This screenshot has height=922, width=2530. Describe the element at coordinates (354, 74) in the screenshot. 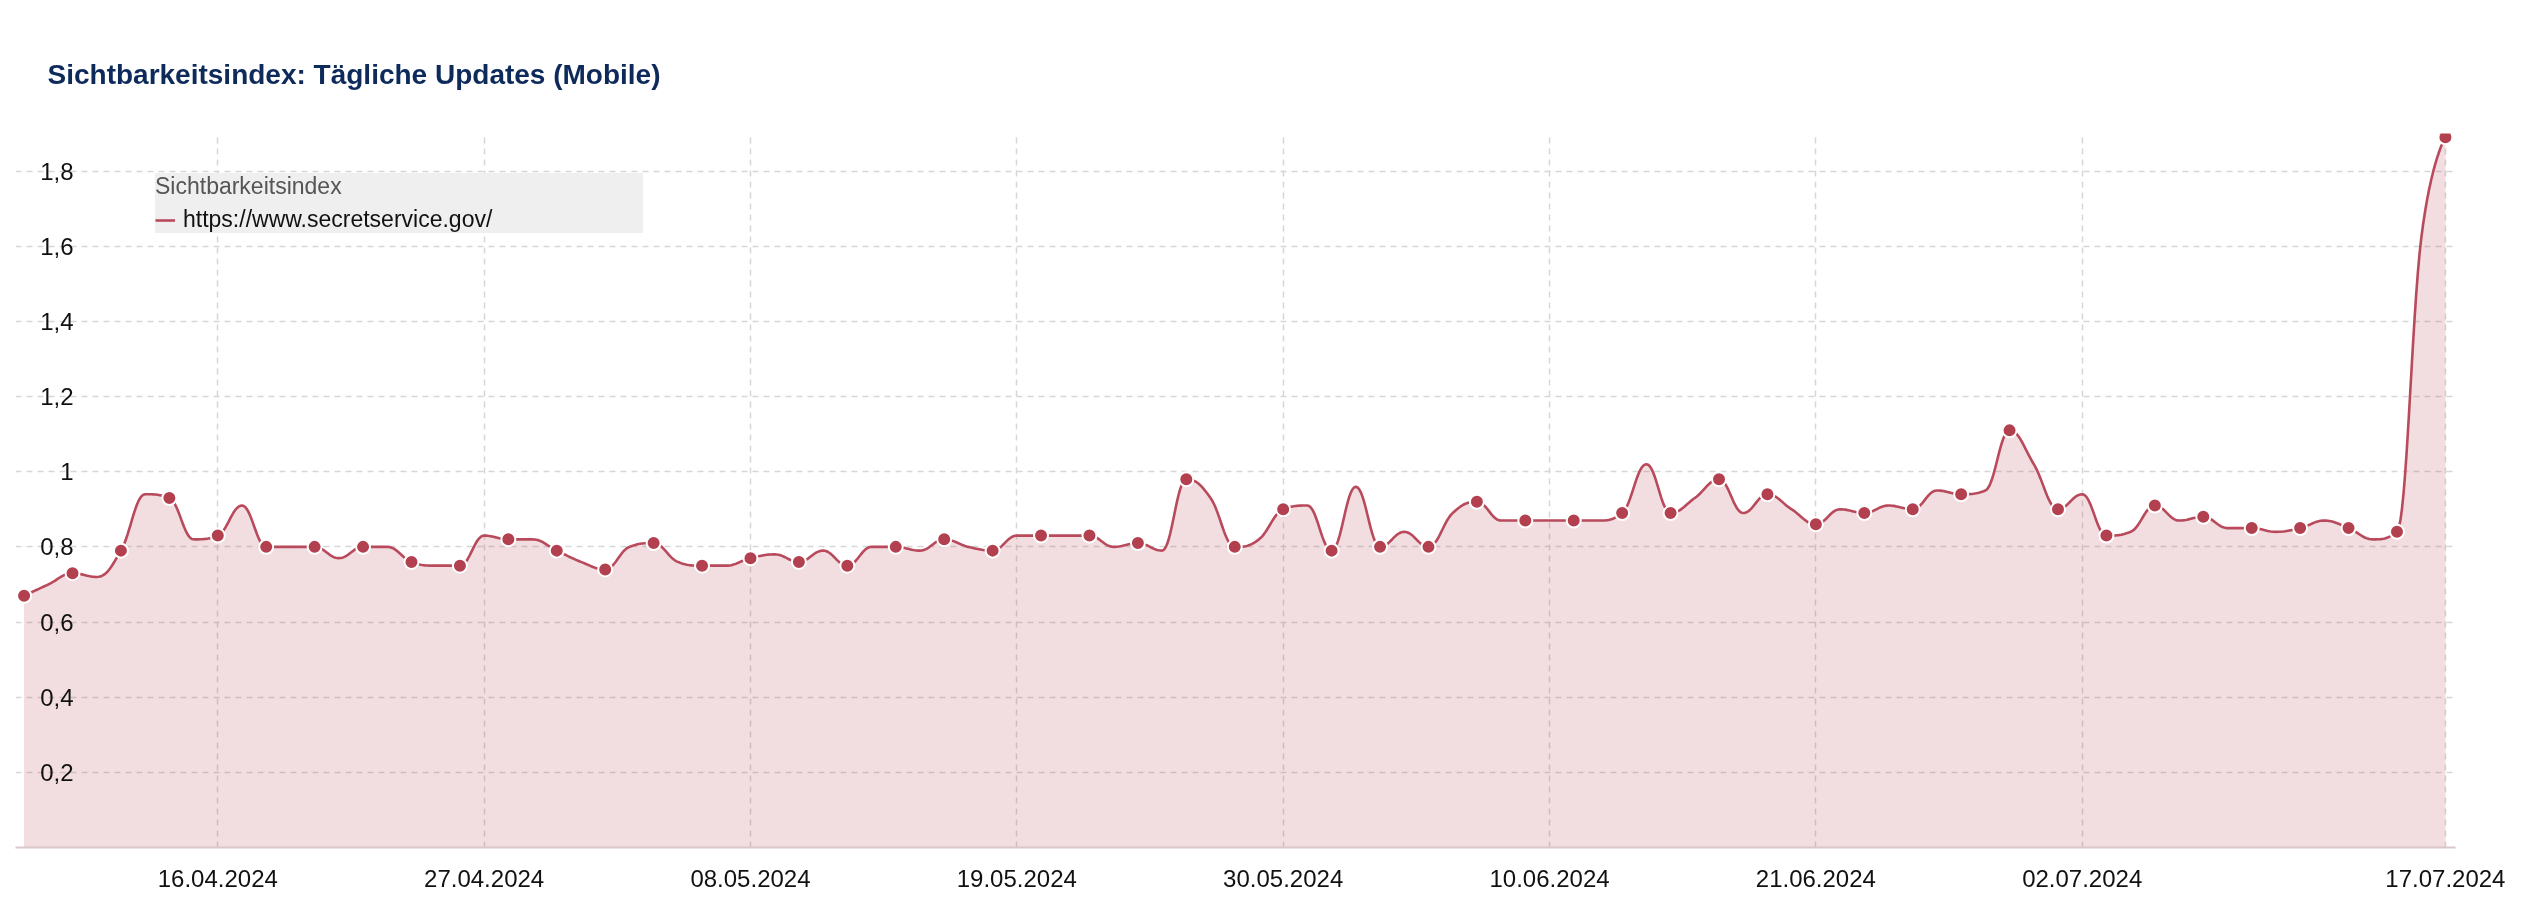

I see `chart-title: Sichtbarkeitsindex: Tägliche Updates (Mobile)` at that location.